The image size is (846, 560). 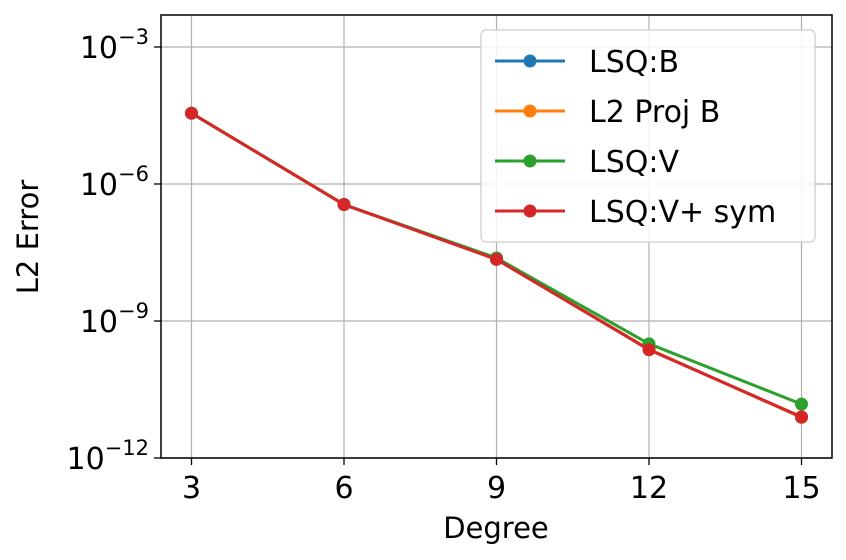 I want to click on y-tick-label: 10⁻³, so click(x=114, y=45).